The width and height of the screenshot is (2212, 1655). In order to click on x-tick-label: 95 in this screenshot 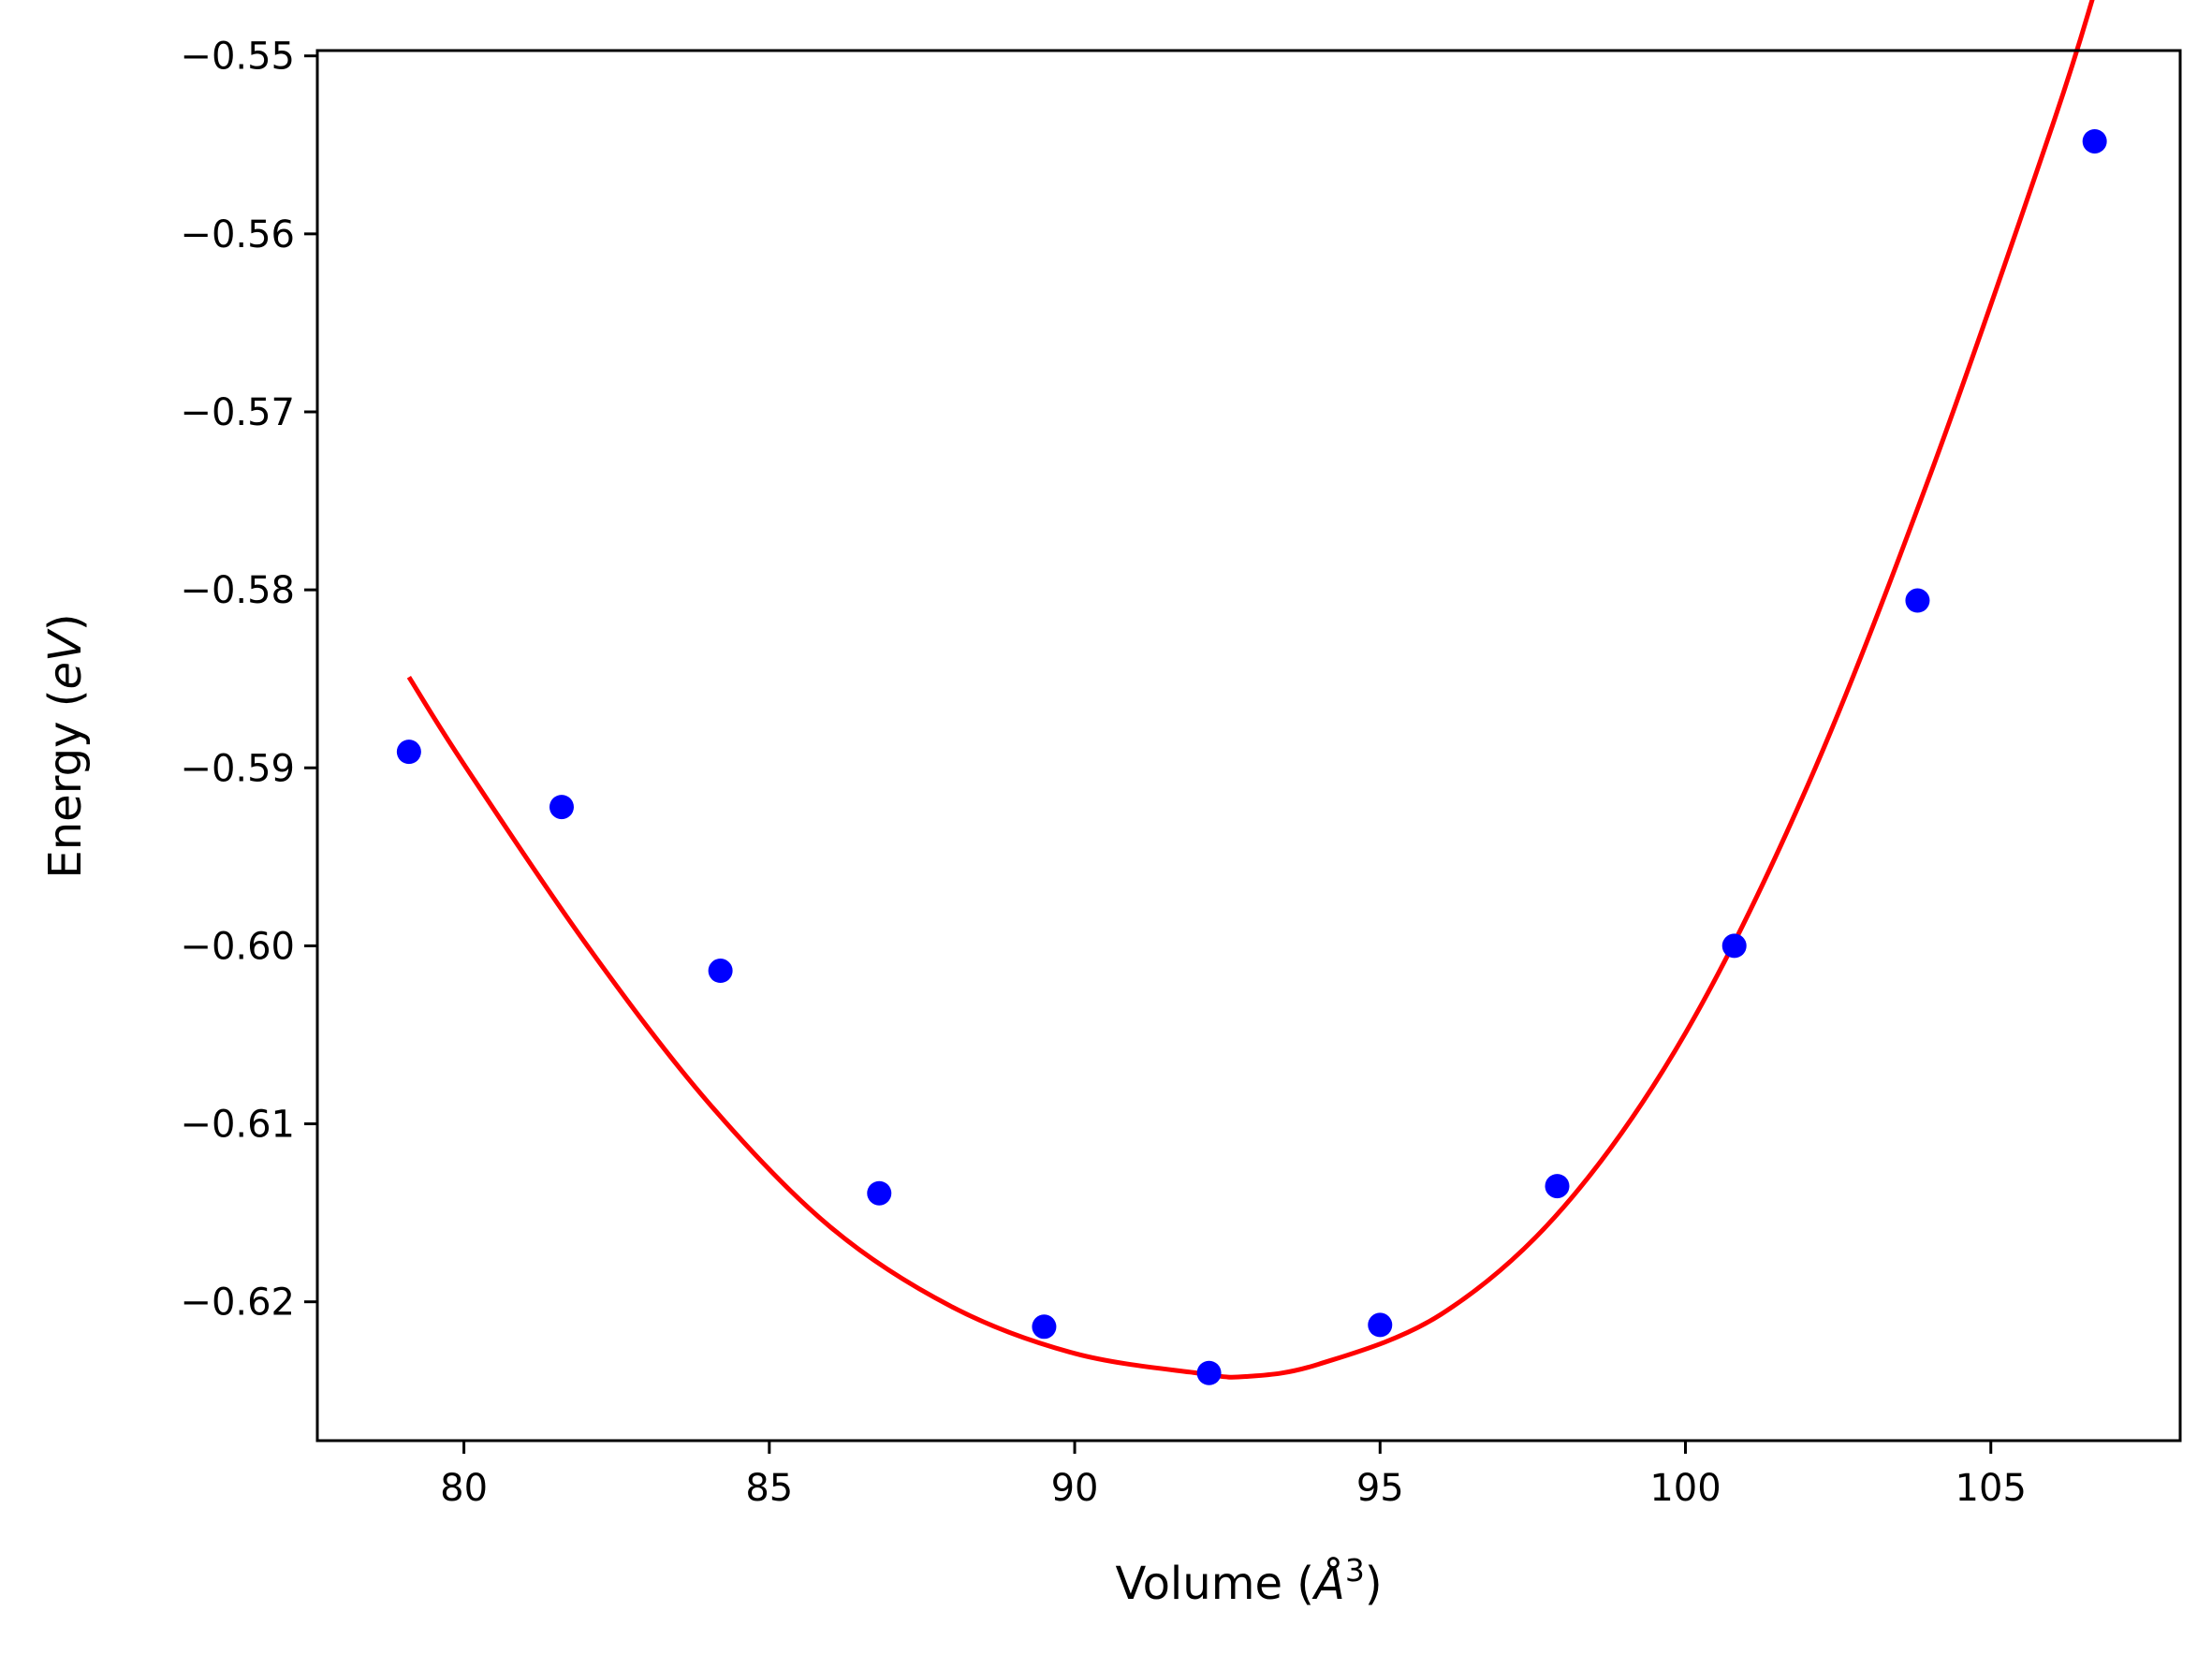, I will do `click(1380, 1489)`.